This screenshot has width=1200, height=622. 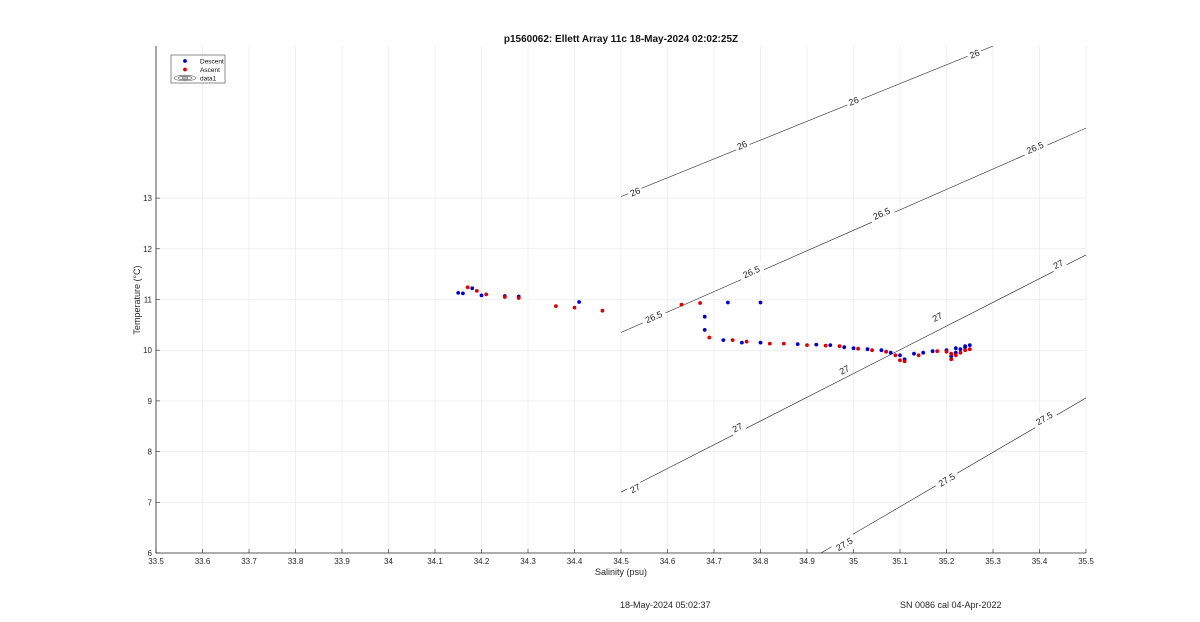 I want to click on x-axis-label: Salinity (psu), so click(x=621, y=572).